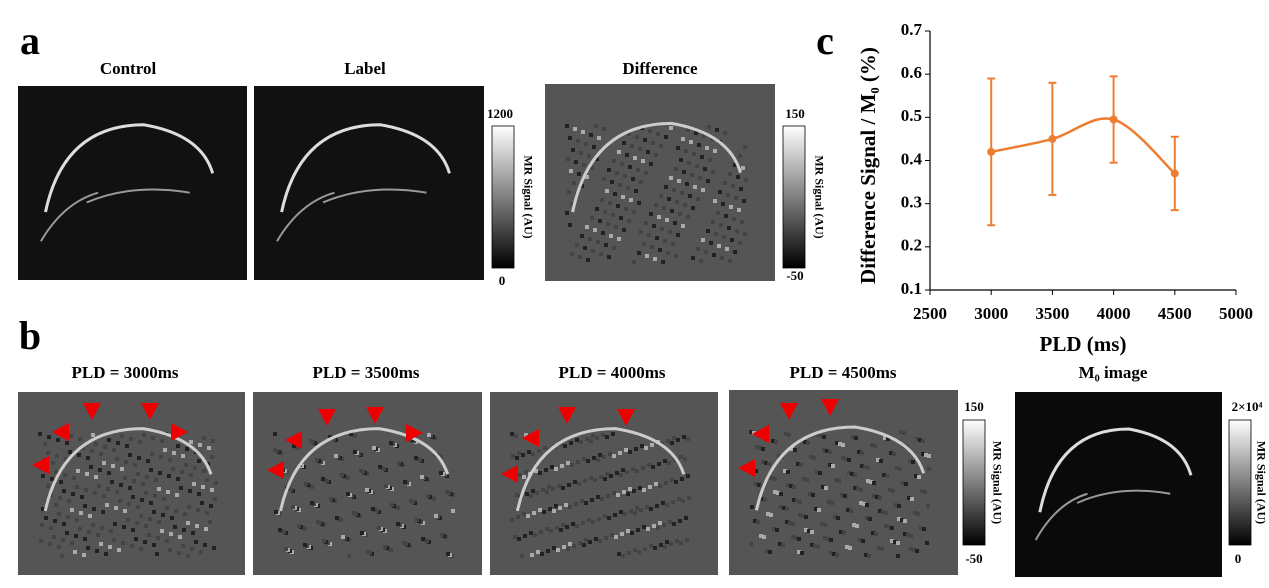 This screenshot has width=1269, height=588. I want to click on y-axis-label: Difference Signal / M₀ (%), so click(868, 165).